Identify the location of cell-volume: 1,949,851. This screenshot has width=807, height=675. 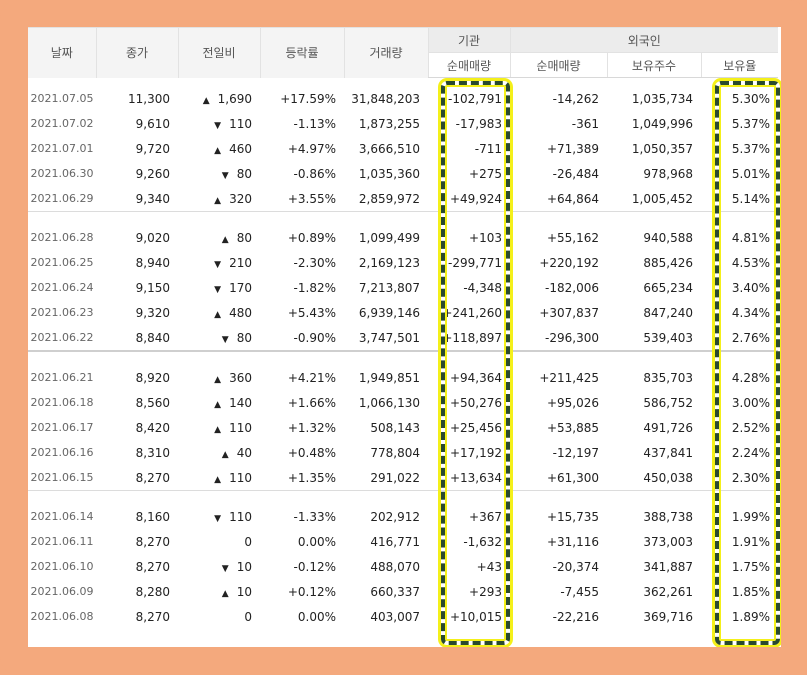
(389, 377).